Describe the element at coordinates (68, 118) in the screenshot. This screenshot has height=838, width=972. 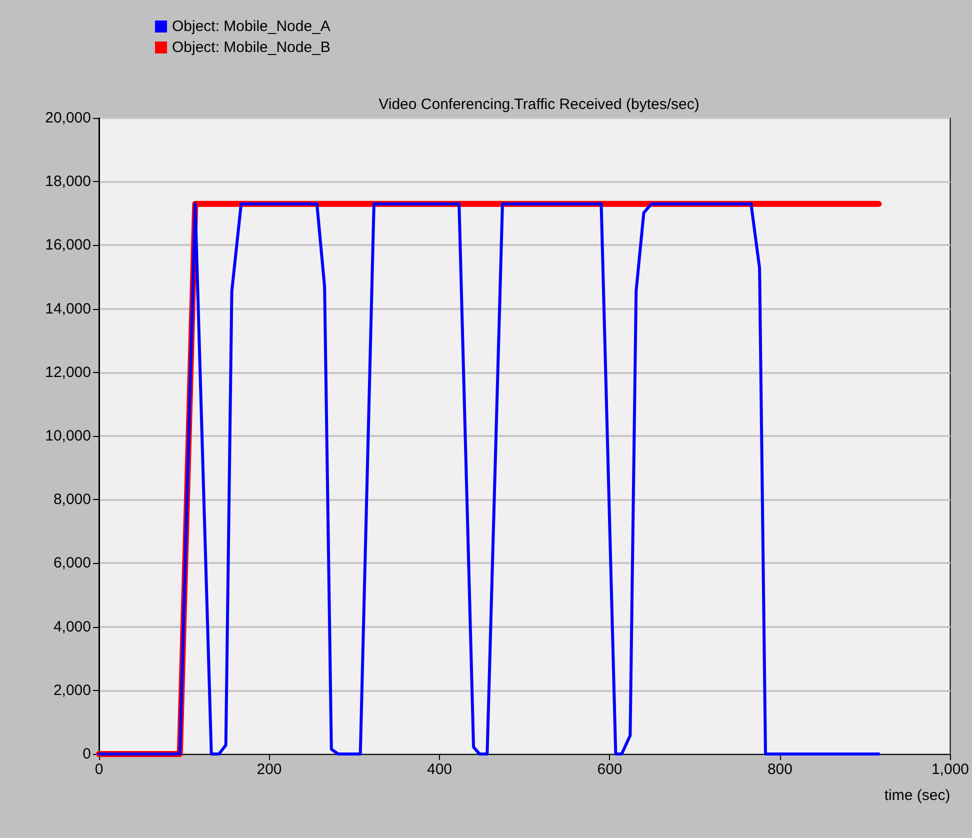
I see `y-tick-label: 20,000` at that location.